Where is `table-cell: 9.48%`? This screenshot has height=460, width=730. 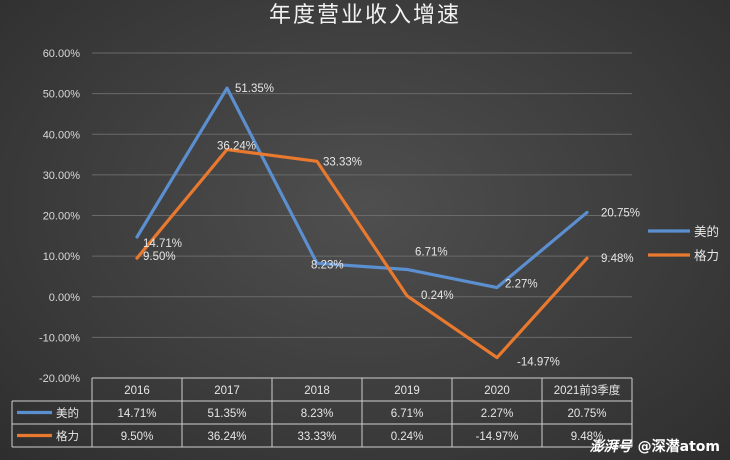
table-cell: 9.48% is located at coordinates (587, 437).